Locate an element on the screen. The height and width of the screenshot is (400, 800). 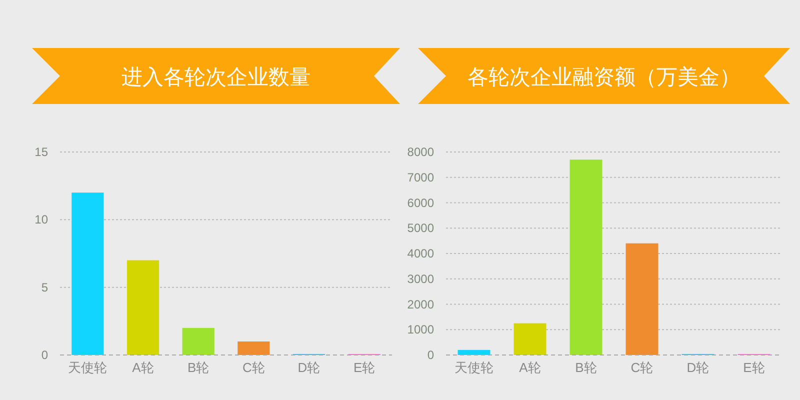
chart-title: 各轮次企业融资额（万美金） is located at coordinates (604, 77).